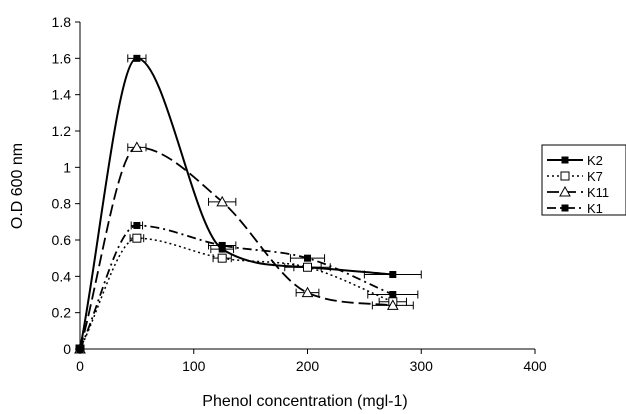  Describe the element at coordinates (598, 192) in the screenshot. I see `legend-label-k11: K11` at that location.